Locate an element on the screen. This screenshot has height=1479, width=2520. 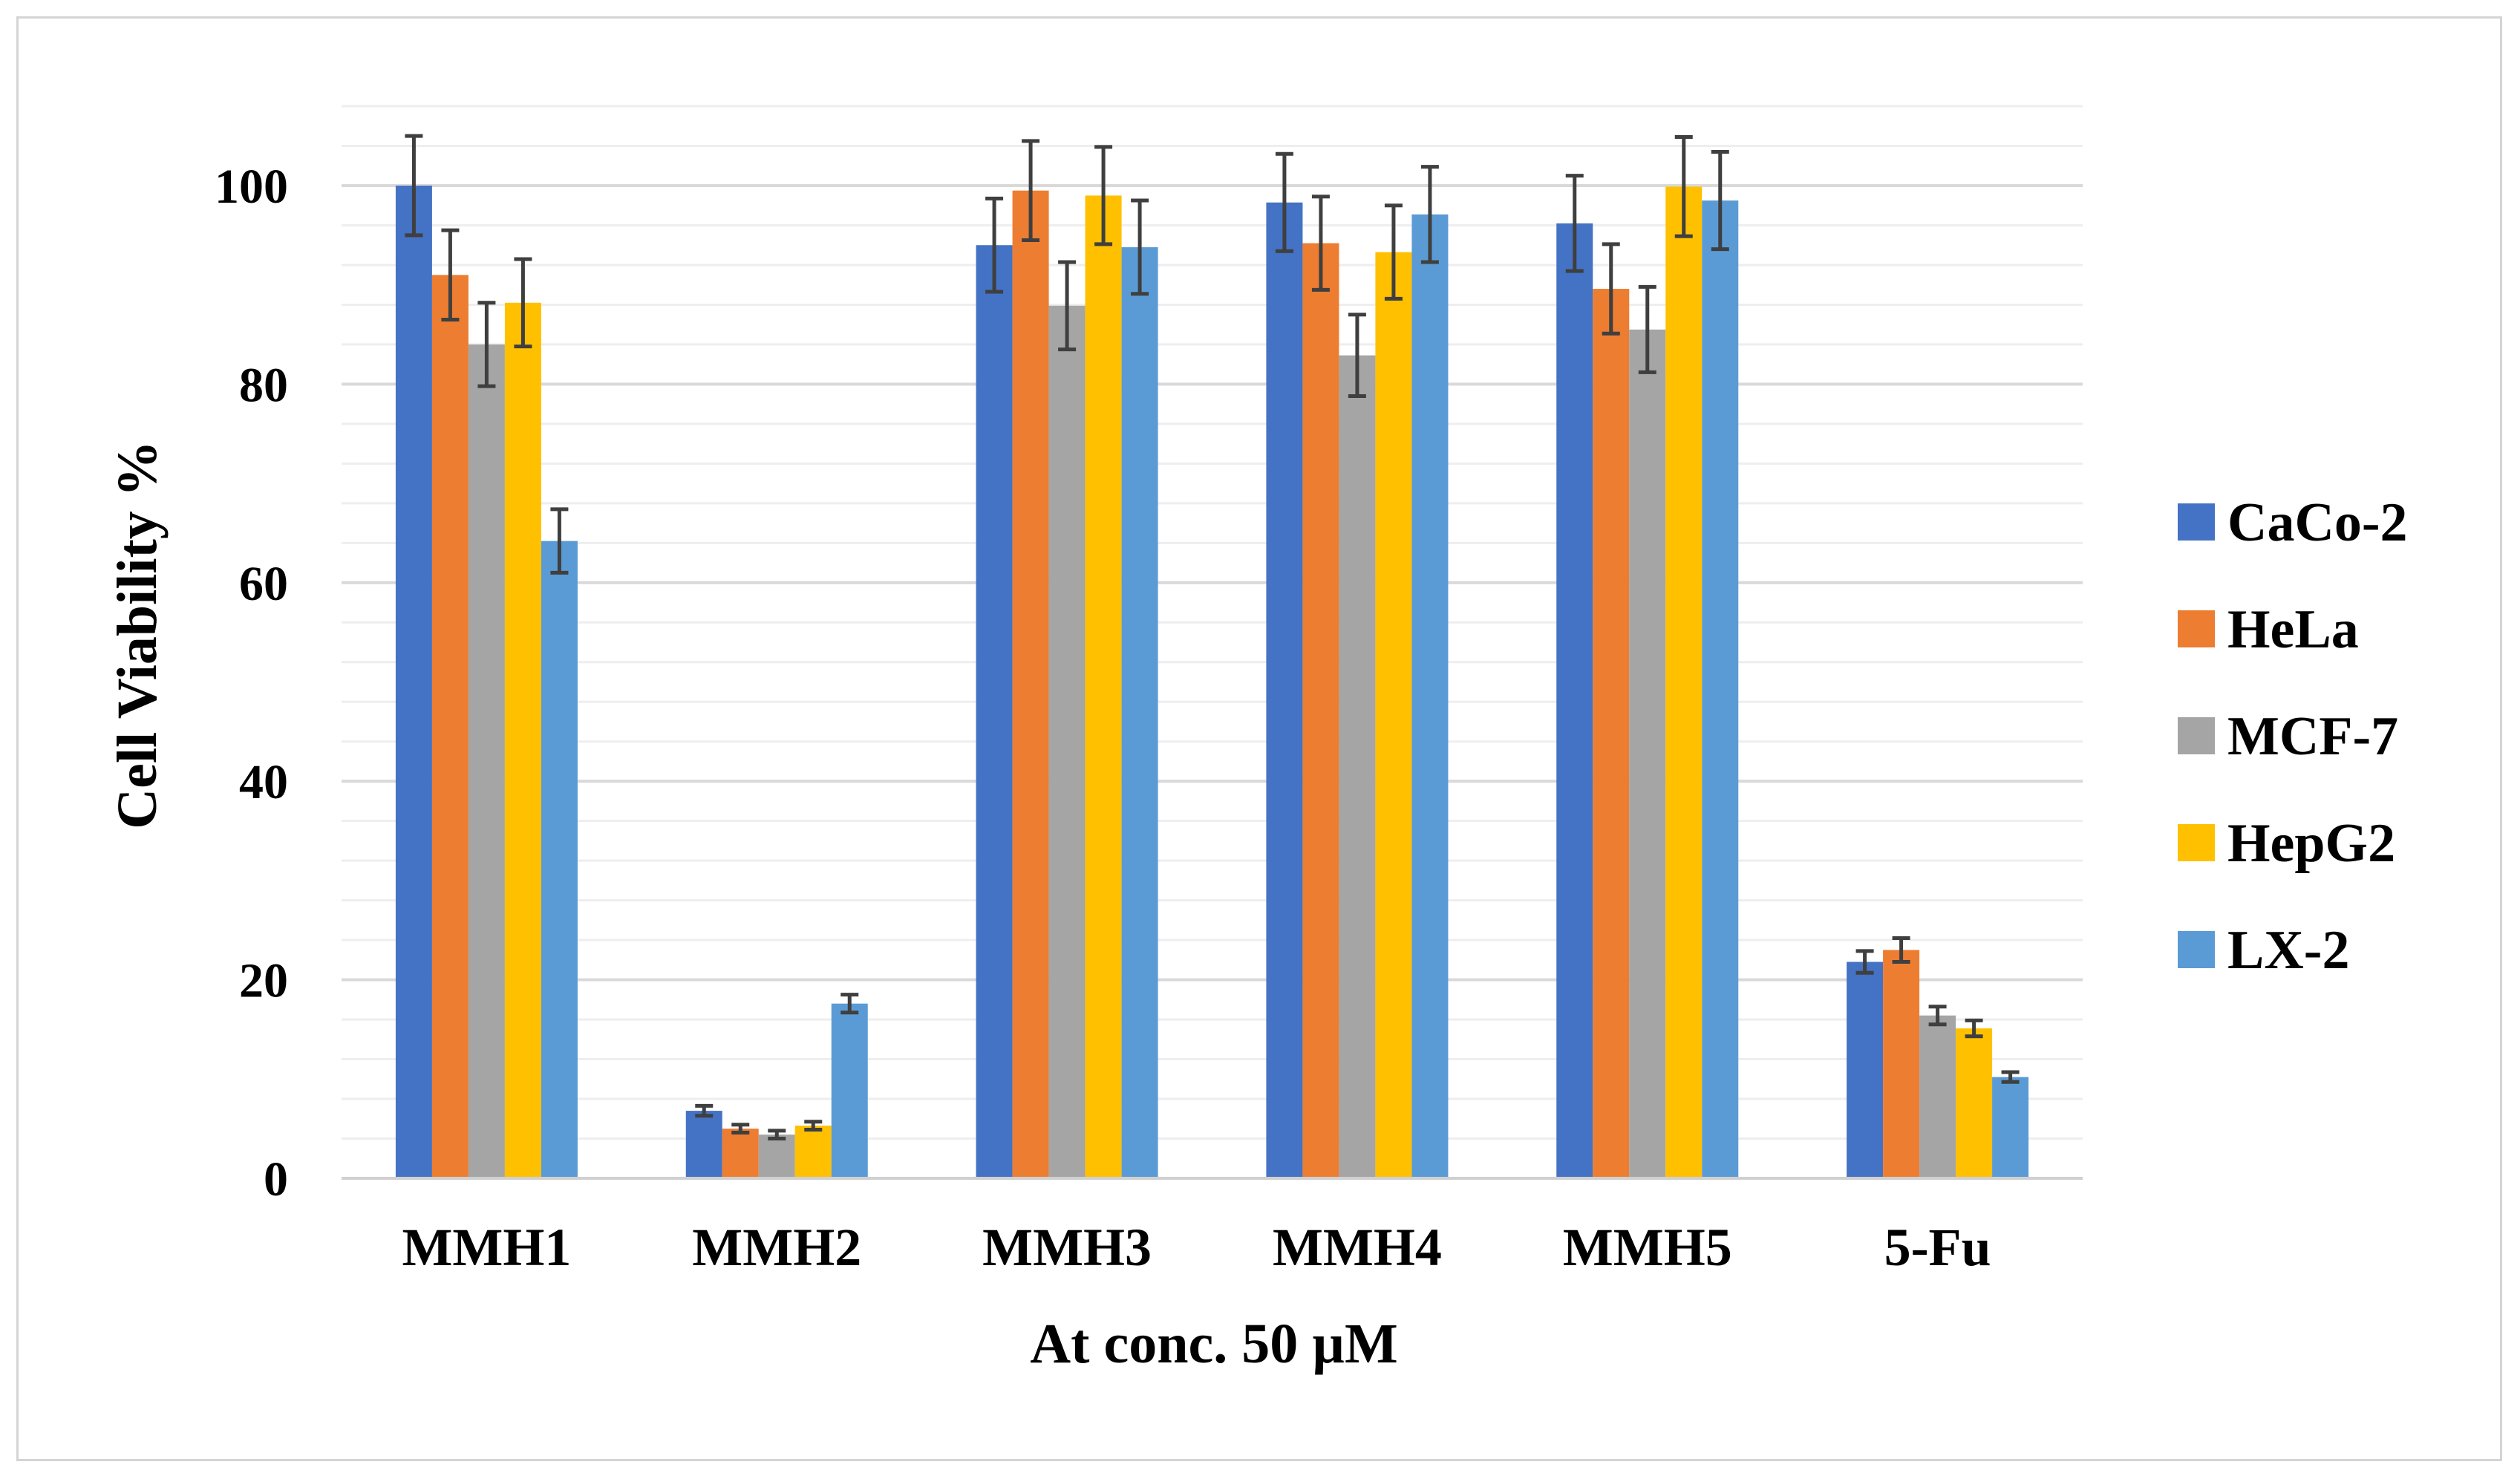
bar-caco-2-mmh2 is located at coordinates (704, 1144).